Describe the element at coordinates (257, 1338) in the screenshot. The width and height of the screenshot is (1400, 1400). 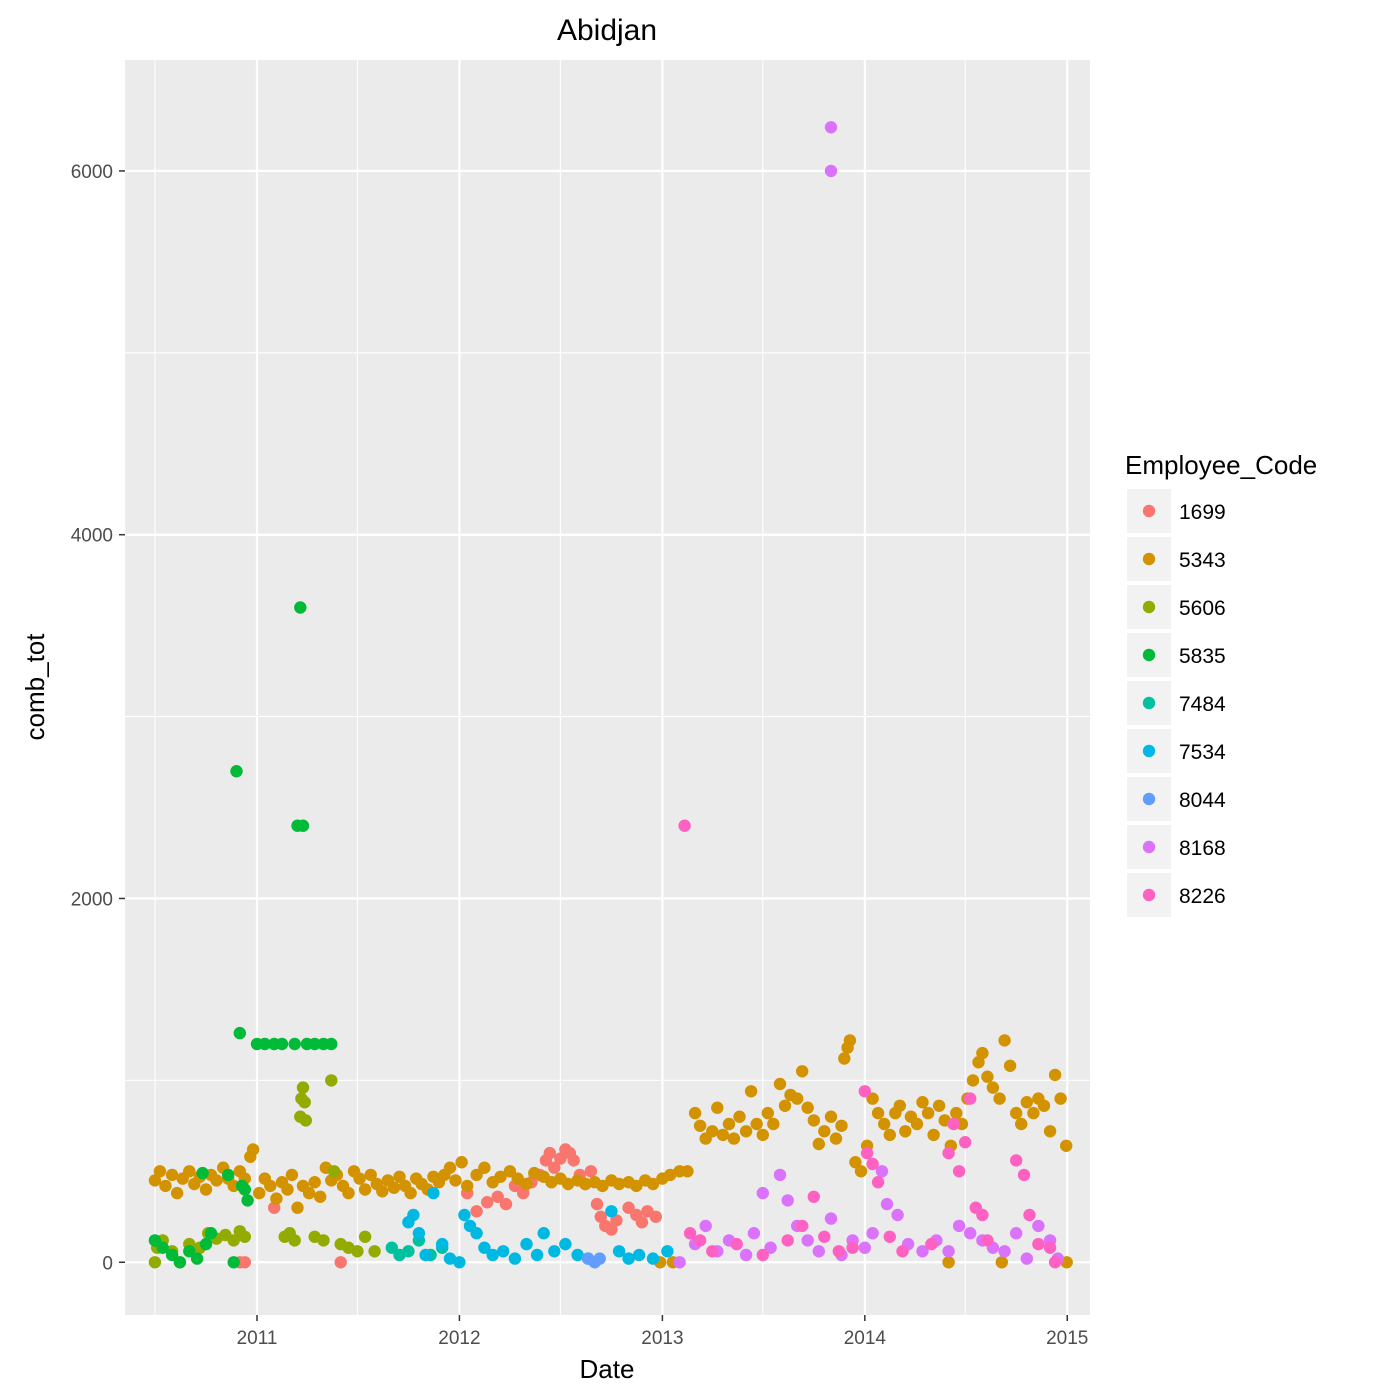
I see `x-tick-label: 2011` at that location.